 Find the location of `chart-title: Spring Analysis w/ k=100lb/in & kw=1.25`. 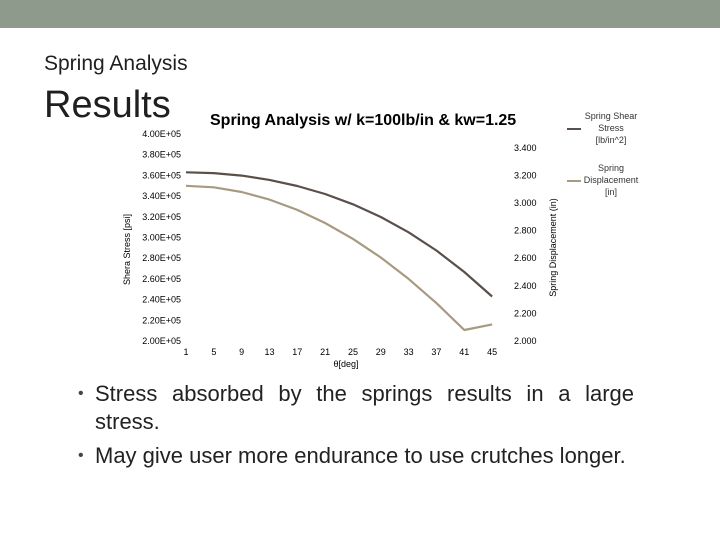

chart-title: Spring Analysis w/ k=100lb/in & kw=1.25 is located at coordinates (363, 120).